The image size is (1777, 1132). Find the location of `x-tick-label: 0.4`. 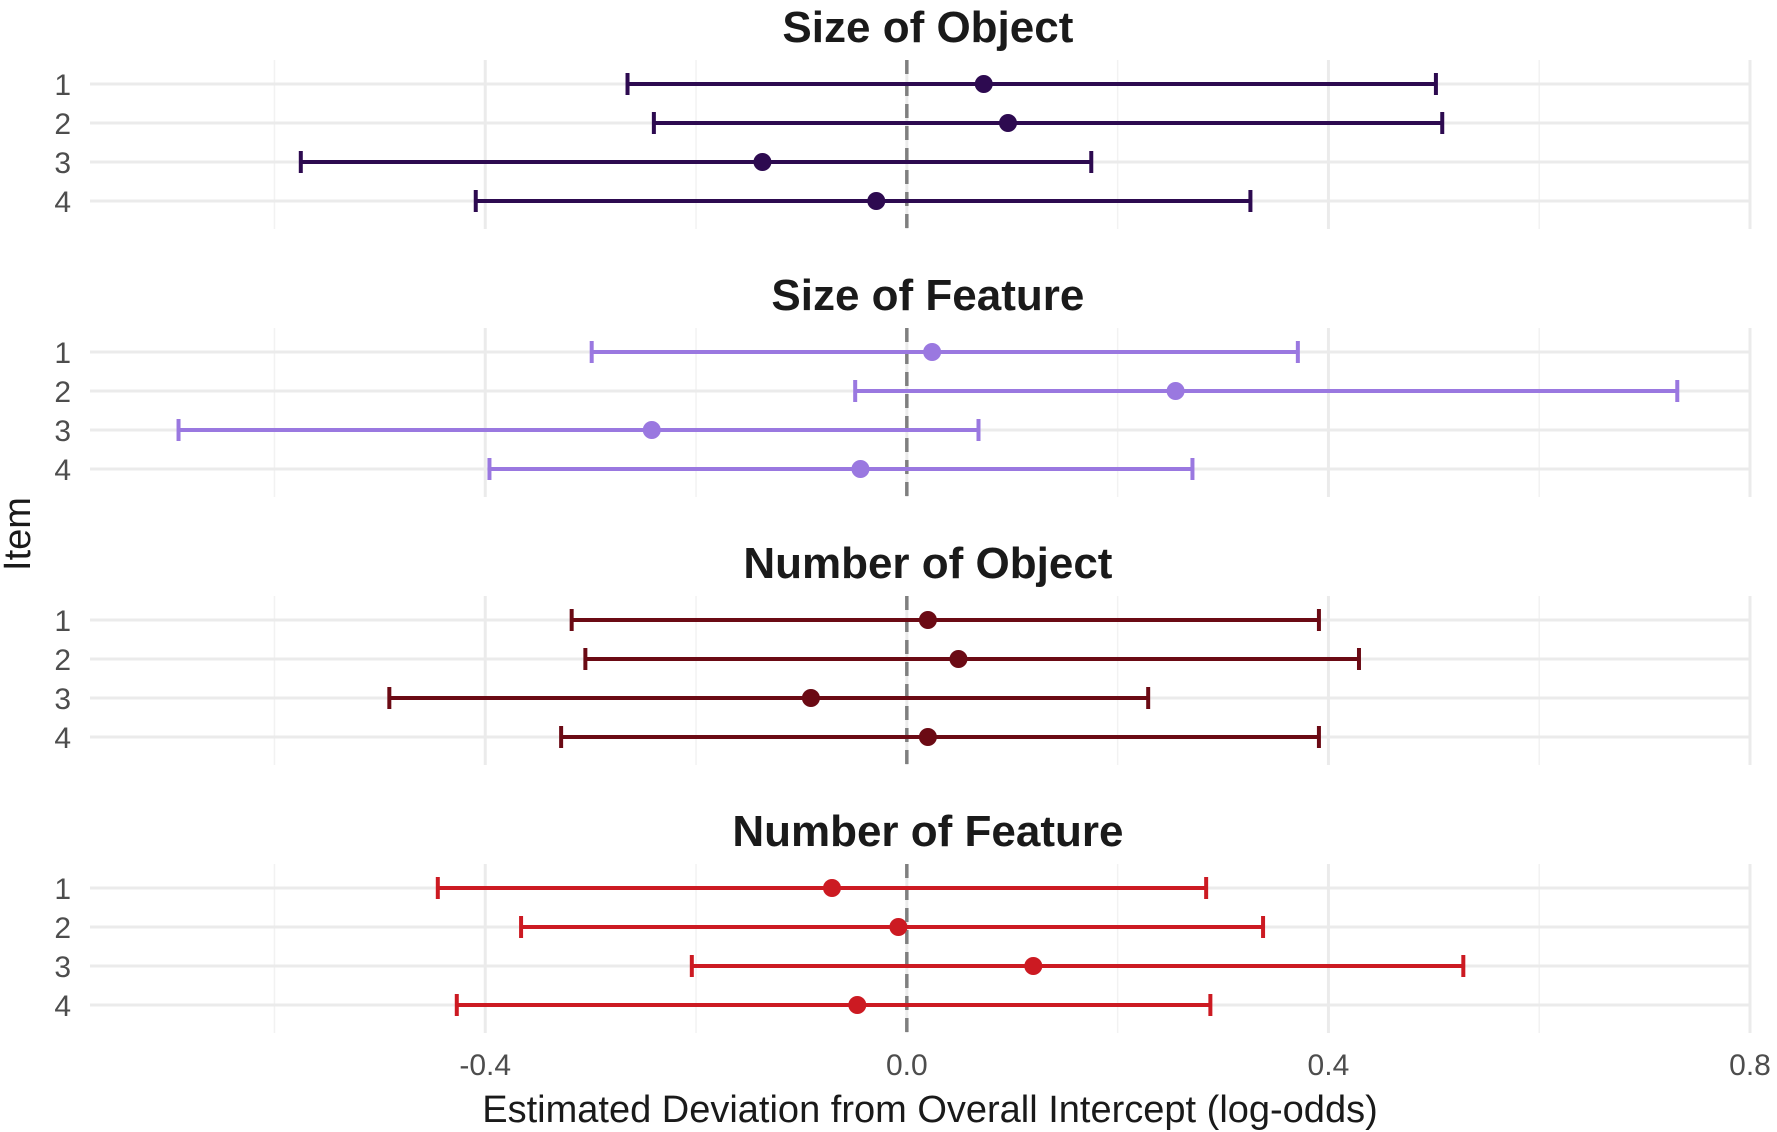

x-tick-label: 0.4 is located at coordinates (1329, 1065).